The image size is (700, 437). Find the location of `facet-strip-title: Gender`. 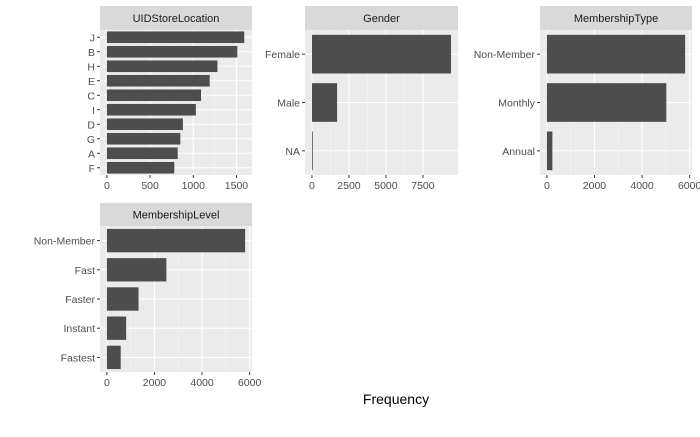

facet-strip-title: Gender is located at coordinates (381, 19).